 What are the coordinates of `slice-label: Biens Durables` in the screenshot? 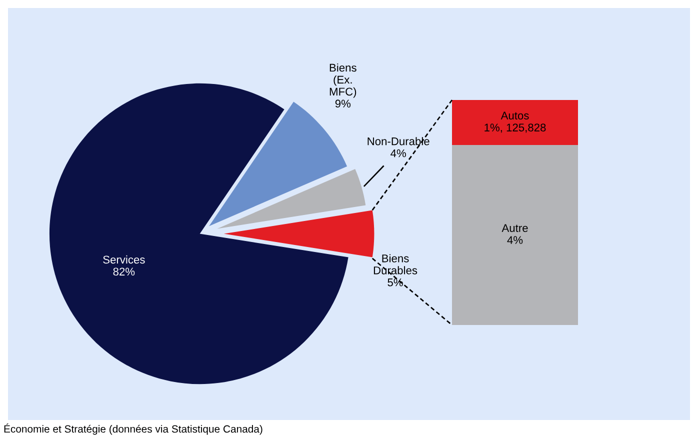 It's located at (396, 264).